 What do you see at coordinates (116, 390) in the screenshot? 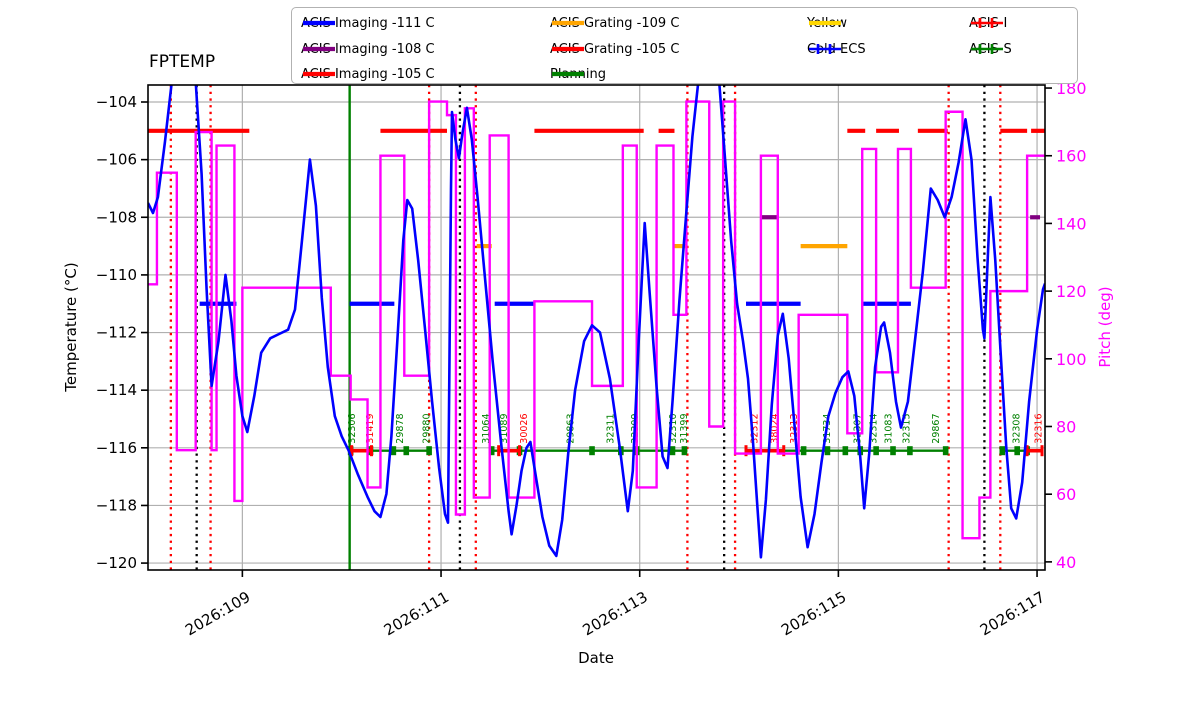
I see `svg-text: −114` at bounding box center [116, 390].